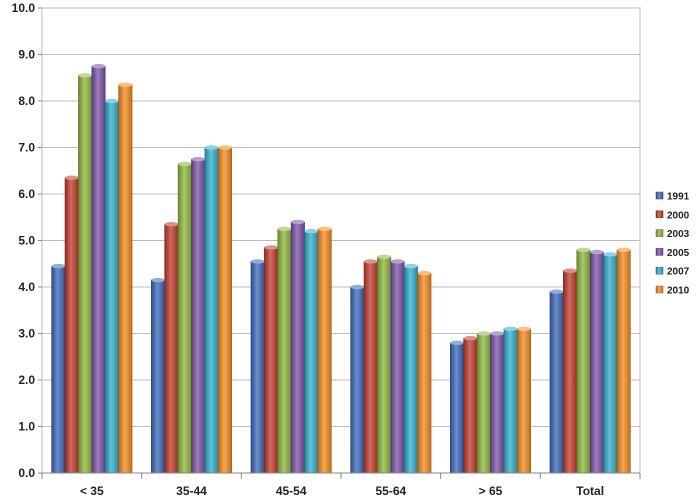 Image resolution: width=699 pixels, height=503 pixels. What do you see at coordinates (26, 148) in the screenshot?
I see `y-tick-label: 7.0` at bounding box center [26, 148].